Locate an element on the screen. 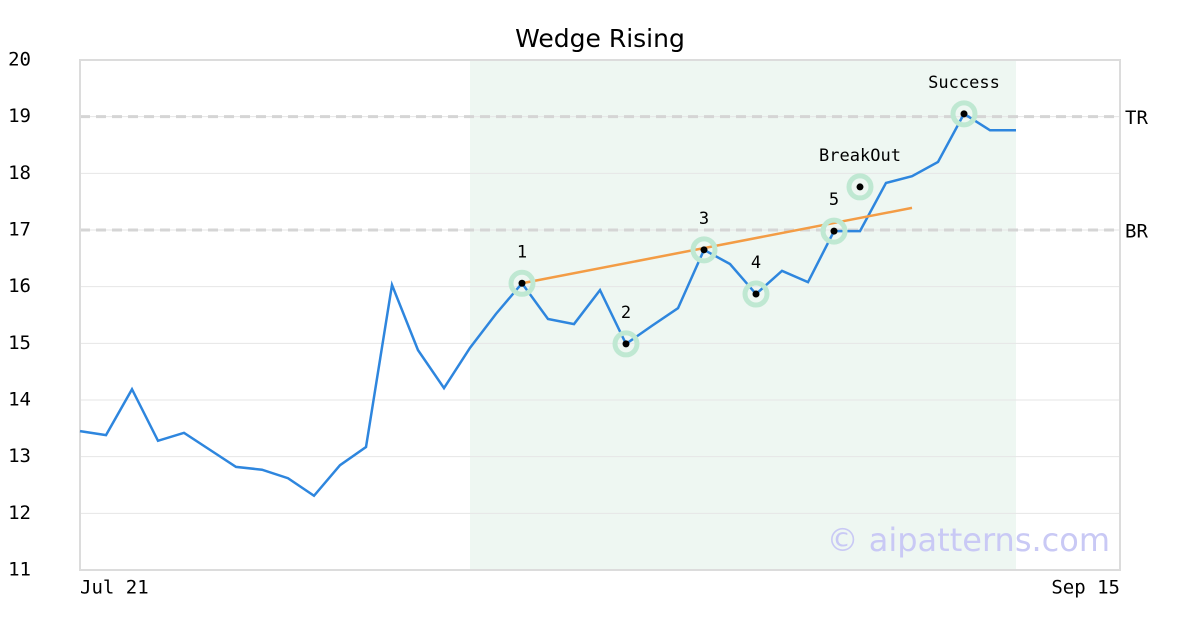  trend-line is located at coordinates (717, 245).